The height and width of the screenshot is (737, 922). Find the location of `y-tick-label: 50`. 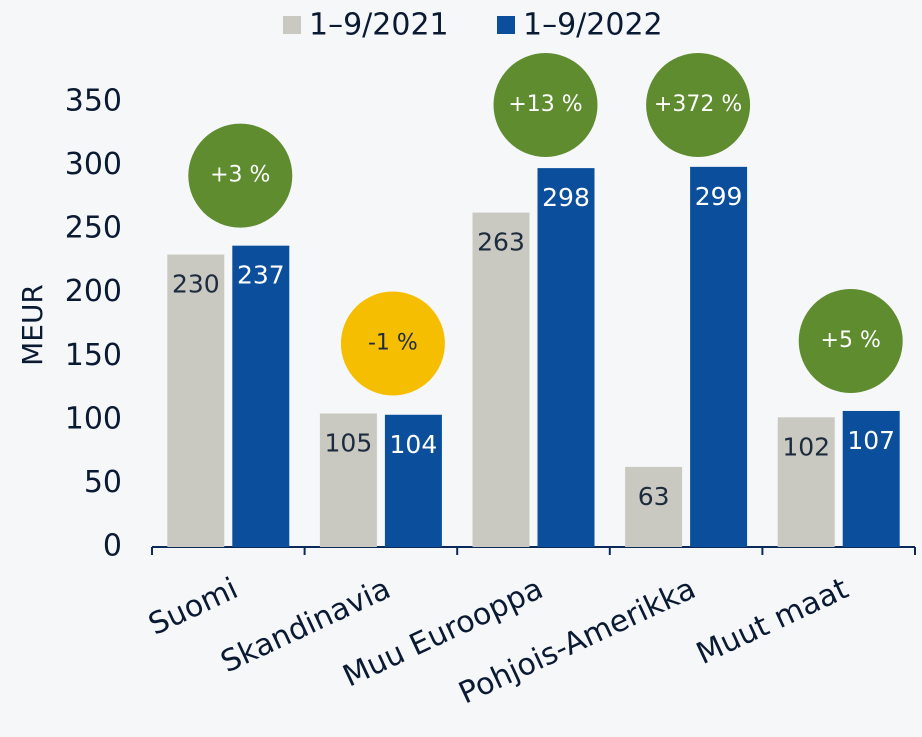

y-tick-label: 50 is located at coordinates (103, 482).